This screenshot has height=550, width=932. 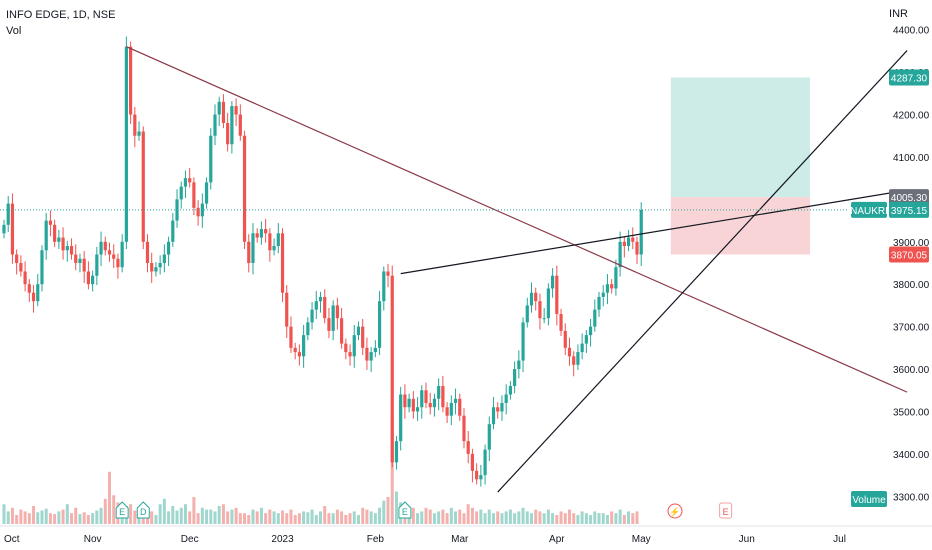 What do you see at coordinates (282, 539) in the screenshot?
I see `x-tick-label: 2023` at bounding box center [282, 539].